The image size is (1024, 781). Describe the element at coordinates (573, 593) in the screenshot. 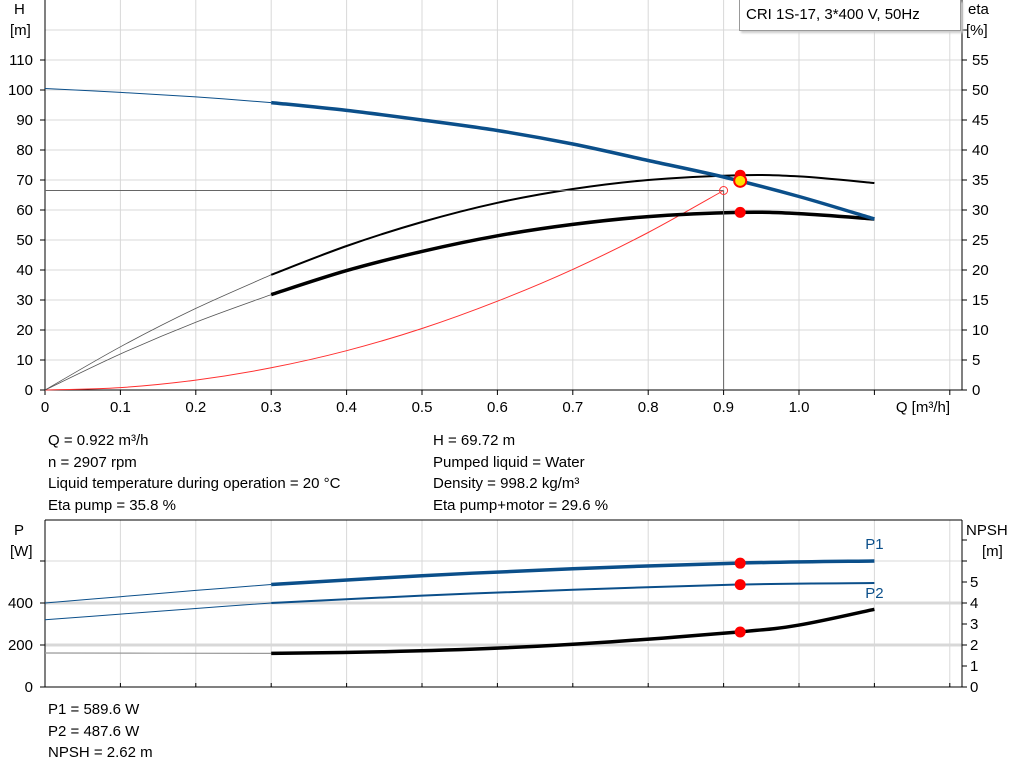

I see `curve-P2` at that location.